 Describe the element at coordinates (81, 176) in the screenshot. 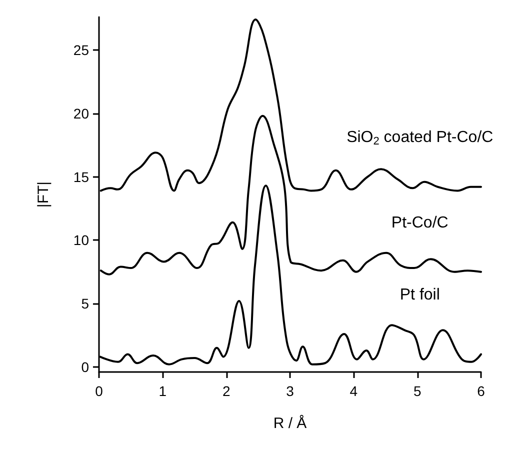

I see `y-tick-label: 15` at that location.